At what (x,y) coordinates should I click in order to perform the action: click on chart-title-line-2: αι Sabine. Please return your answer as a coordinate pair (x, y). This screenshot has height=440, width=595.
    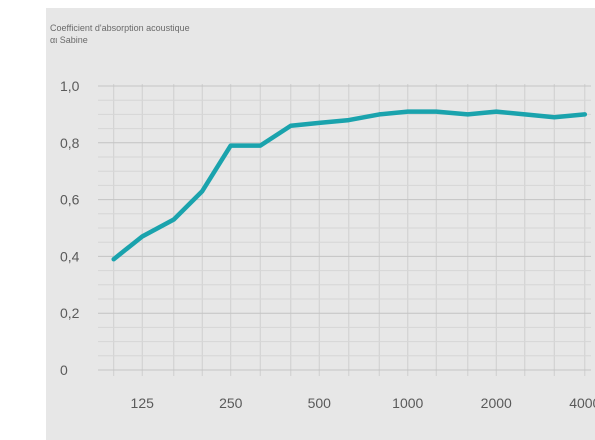
    Looking at the image, I should click on (69, 40).